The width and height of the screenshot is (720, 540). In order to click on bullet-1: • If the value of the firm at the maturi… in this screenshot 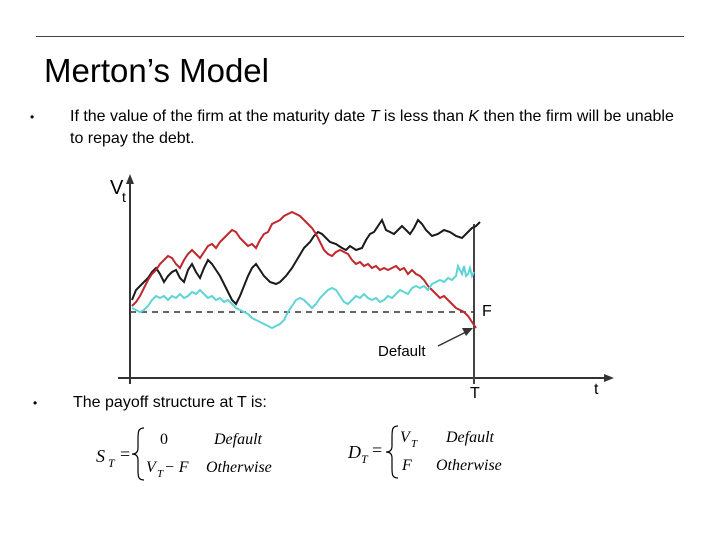, I will do `click(355, 128)`.